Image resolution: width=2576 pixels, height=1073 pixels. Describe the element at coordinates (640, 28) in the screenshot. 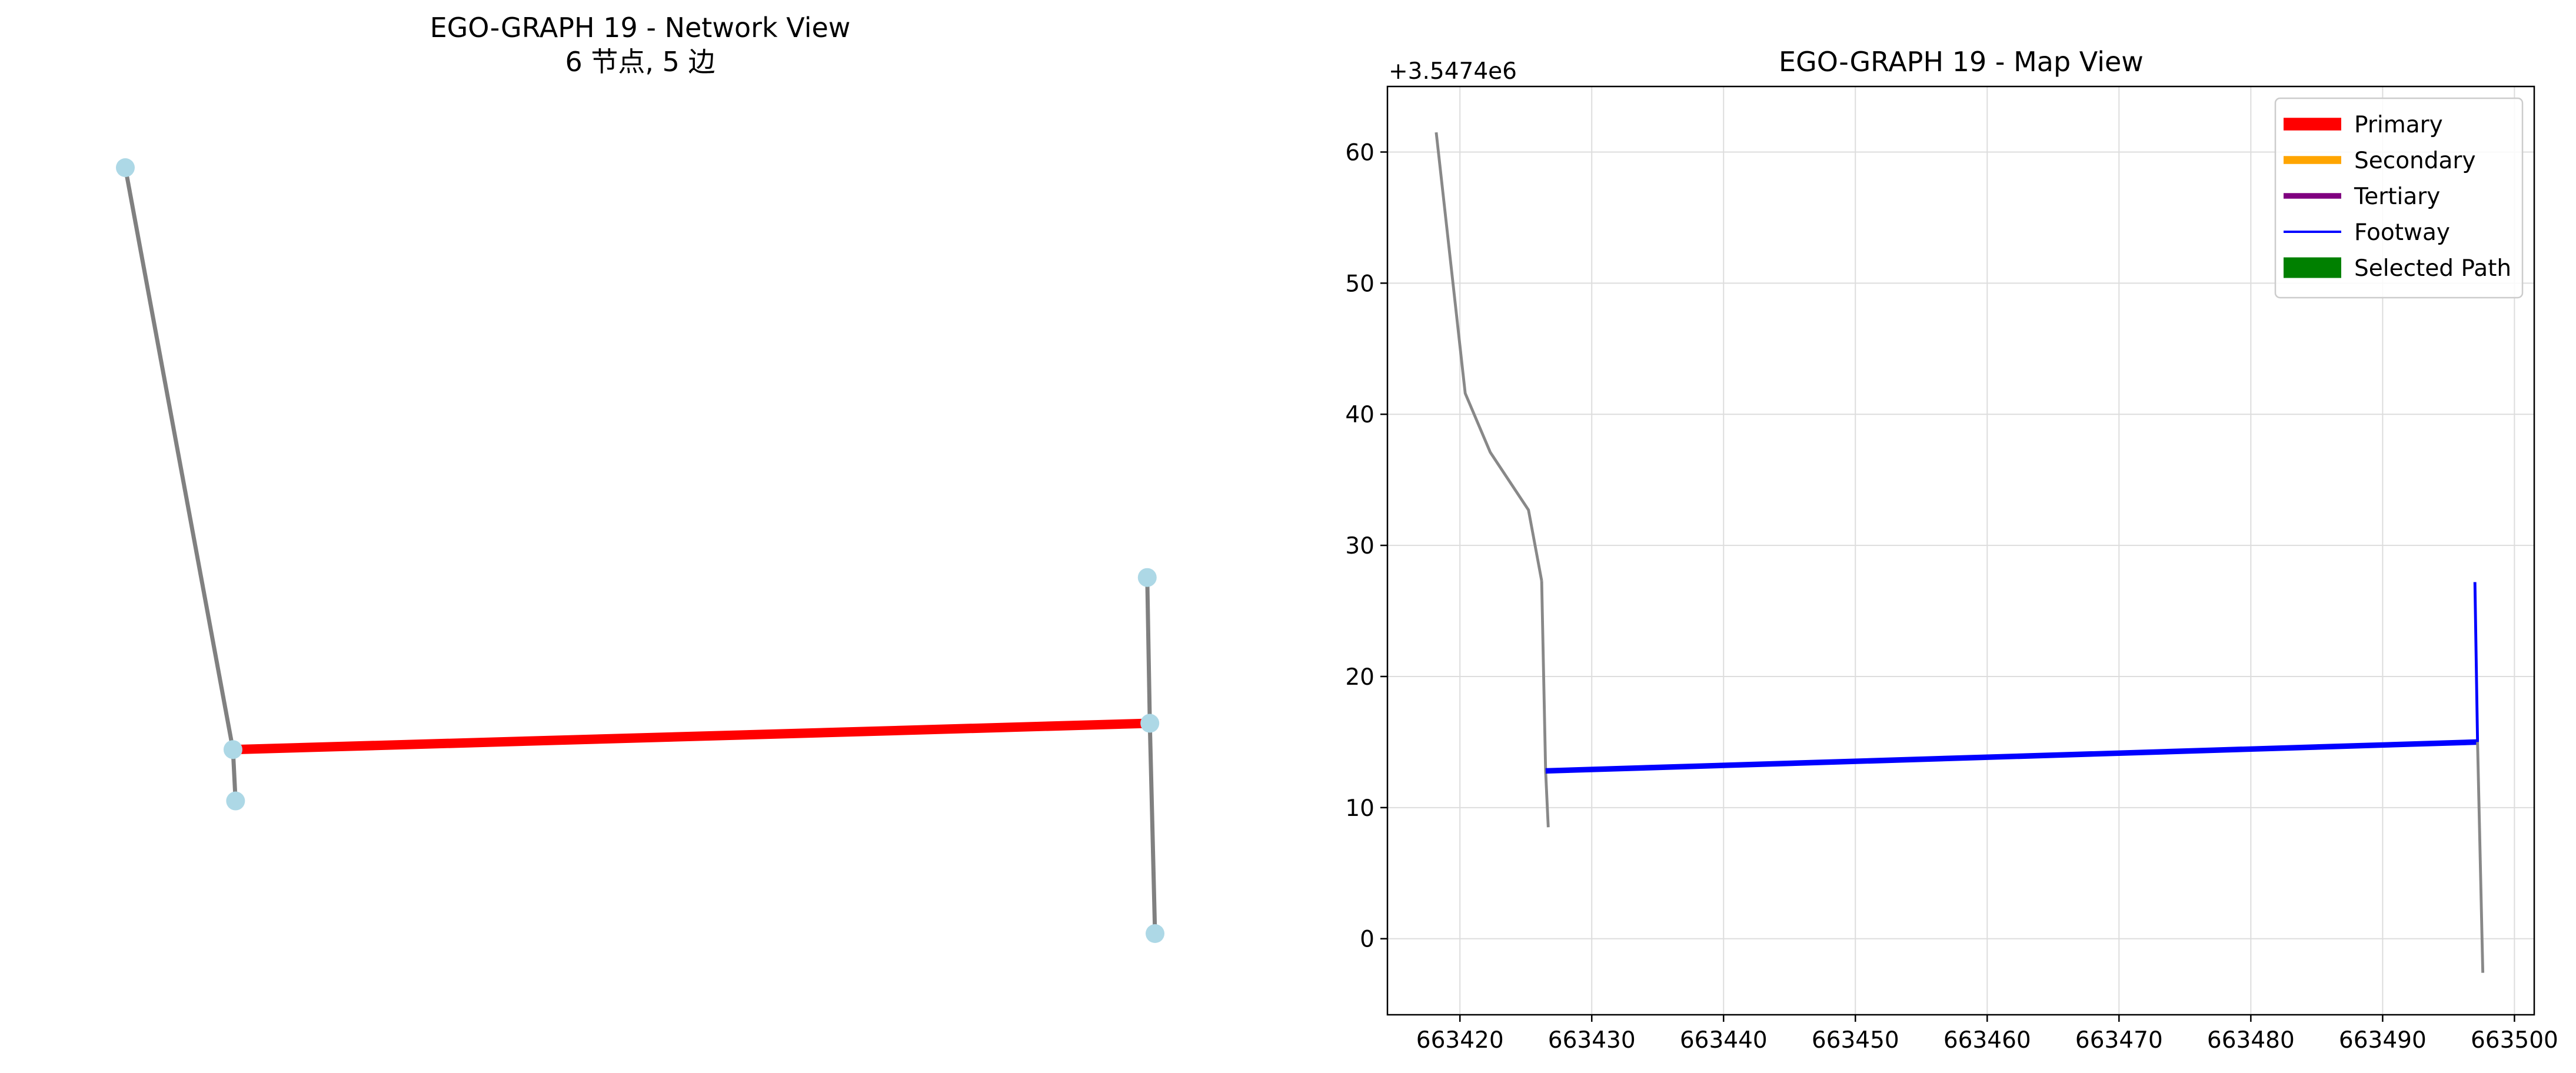

I see `network-view-title-line1: EGO-GRAPH 19 - Network View` at that location.